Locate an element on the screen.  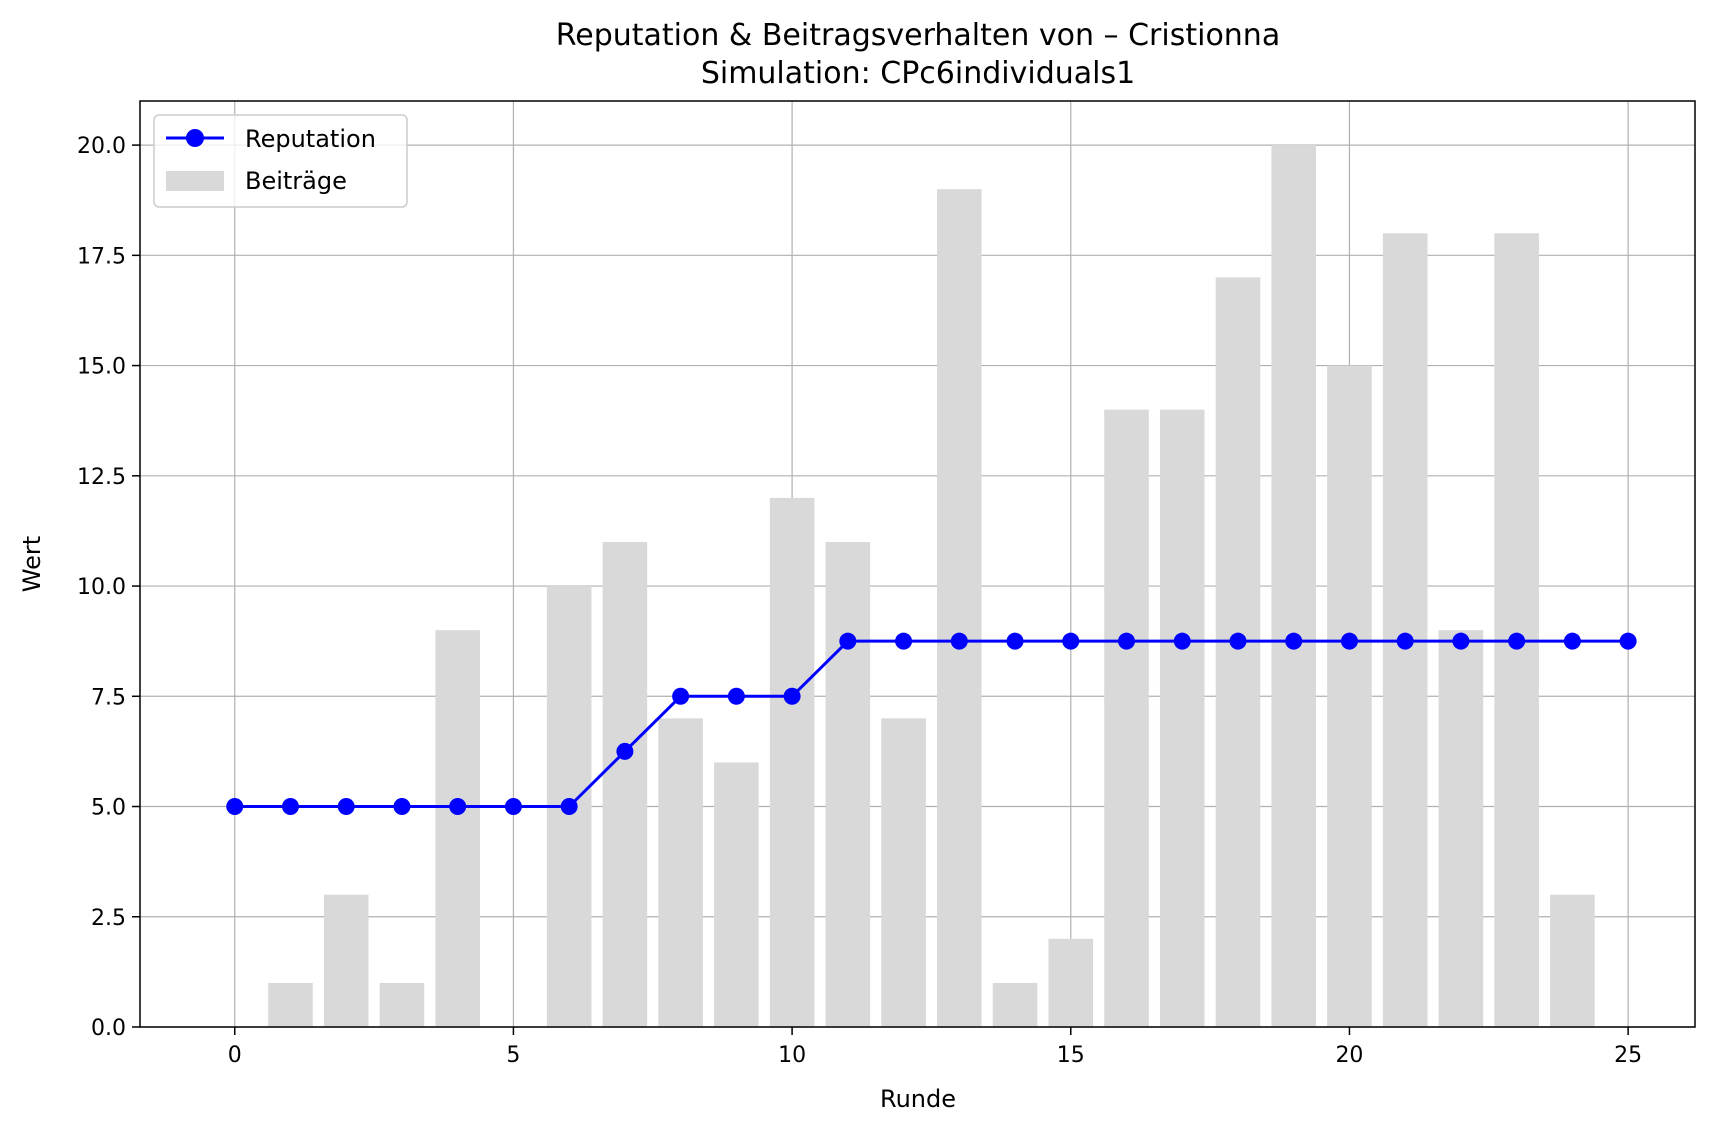
x-tick-label: 20 is located at coordinates (1349, 1055).